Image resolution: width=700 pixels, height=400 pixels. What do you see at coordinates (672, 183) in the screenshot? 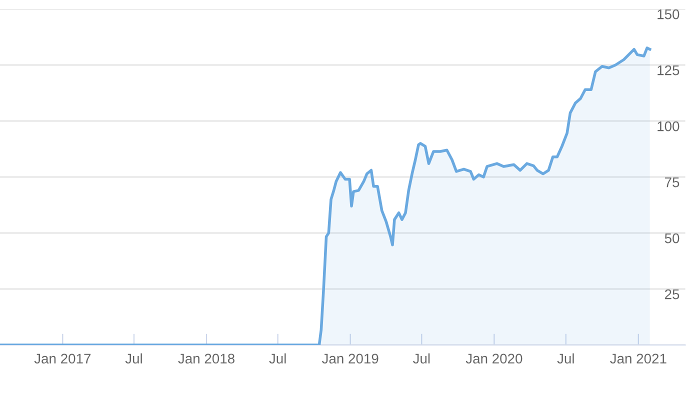
I see `y-tick-label: 75` at bounding box center [672, 183].